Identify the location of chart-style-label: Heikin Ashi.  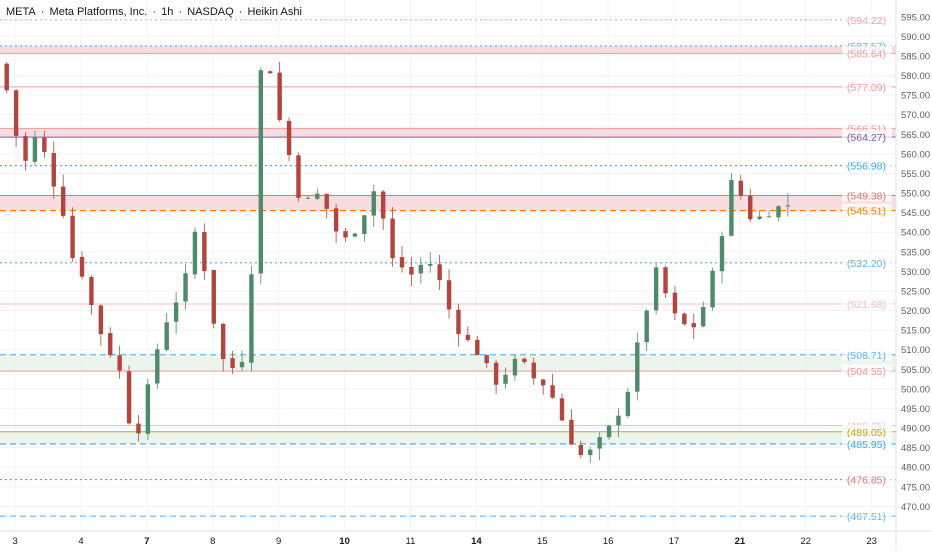
(274, 12).